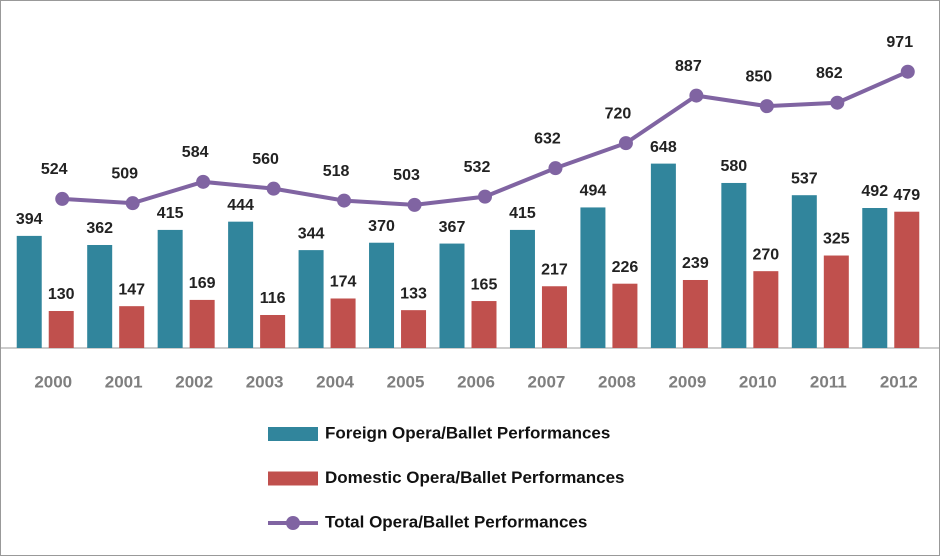 This screenshot has width=941, height=557. Describe the element at coordinates (195, 152) in the screenshot. I see `data-label: 584` at that location.